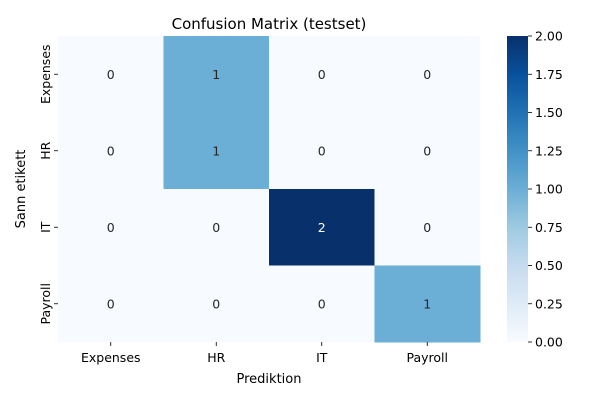  I want to click on colorbar-tick-label: 0.00, so click(549, 342).